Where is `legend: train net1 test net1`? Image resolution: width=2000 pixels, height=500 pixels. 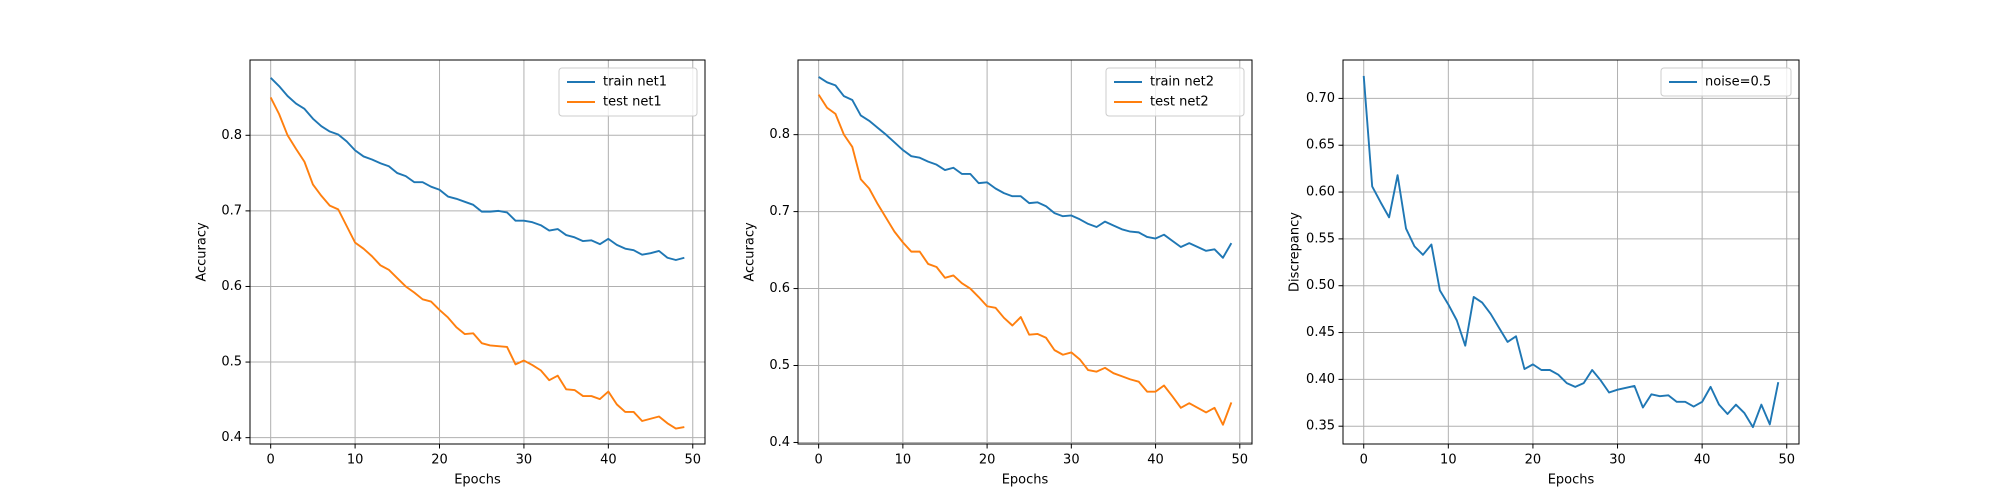
legend: train net1 test net1 is located at coordinates (628, 92).